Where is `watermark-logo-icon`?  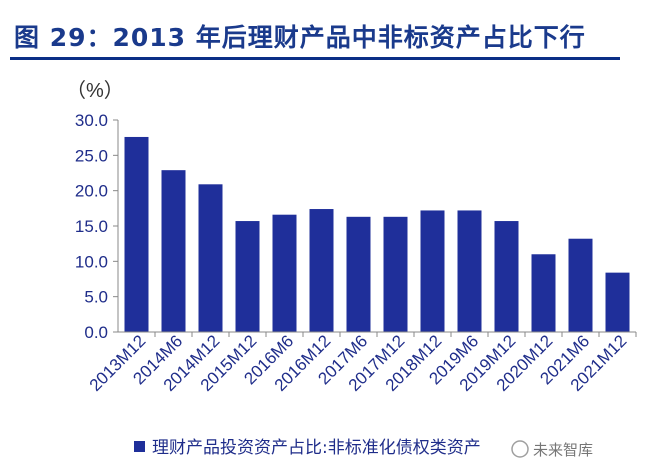
watermark-logo-icon is located at coordinates (520, 449).